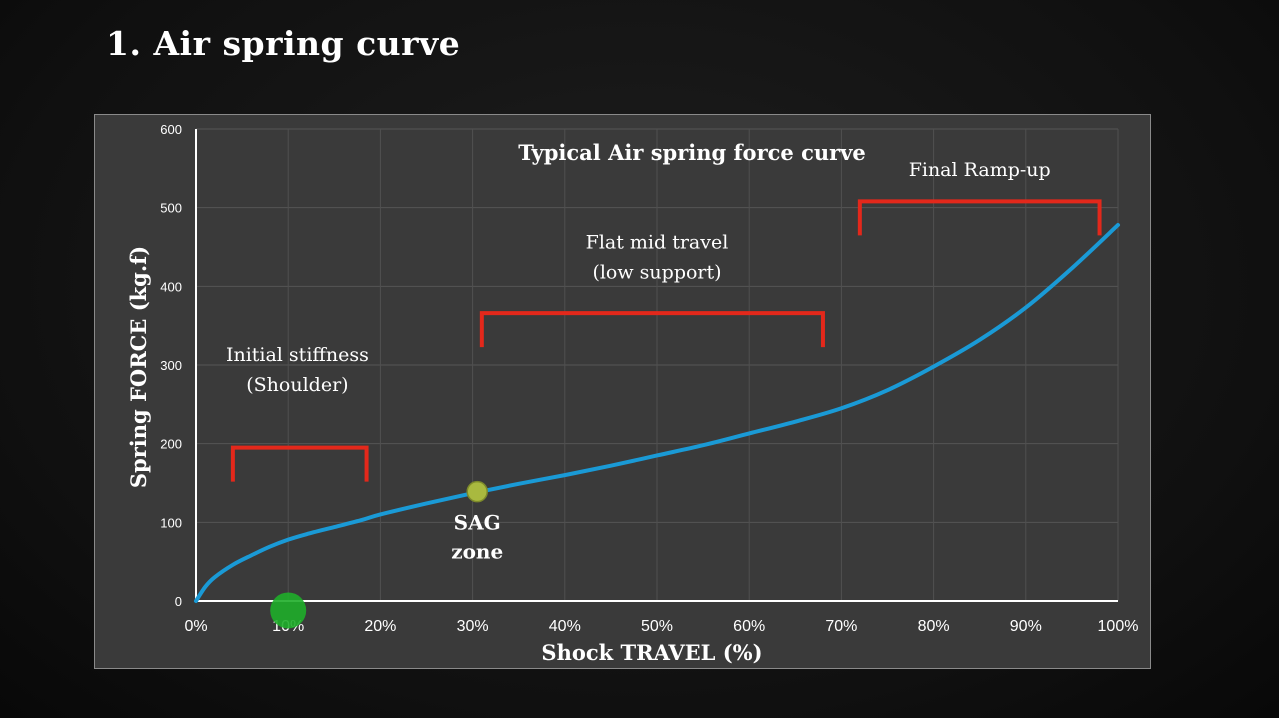 The width and height of the screenshot is (1279, 718). I want to click on x-tick-label: 30%, so click(473, 626).